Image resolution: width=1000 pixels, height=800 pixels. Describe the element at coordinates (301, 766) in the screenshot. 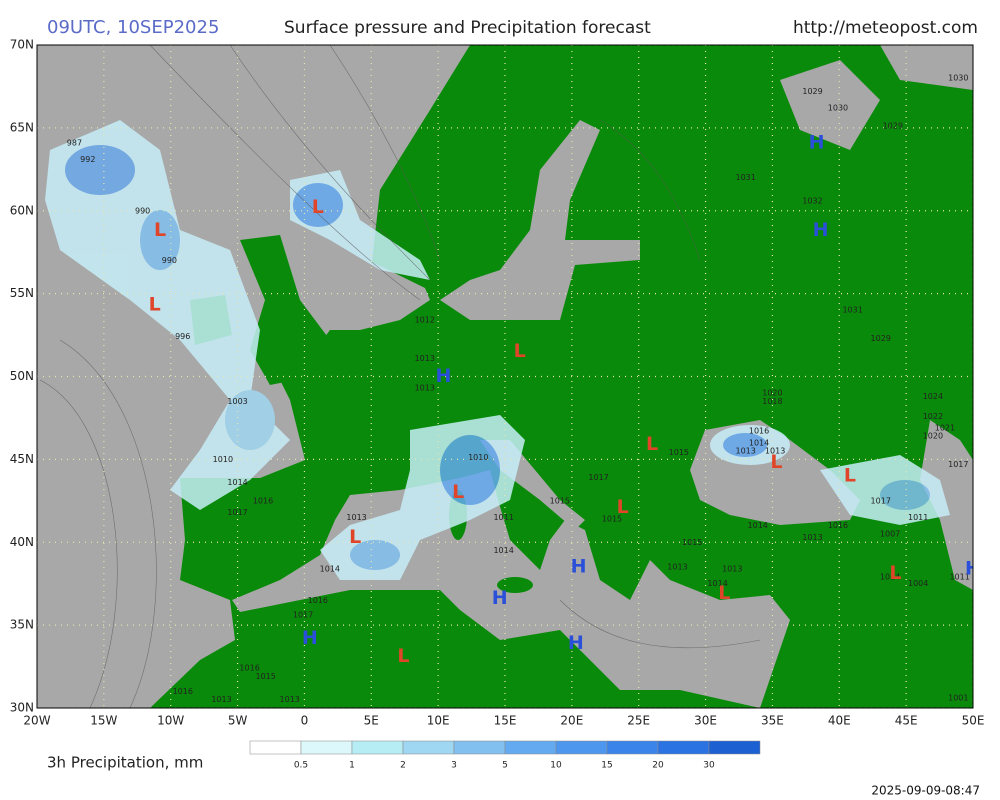

I see `legend-level: 0.5` at that location.